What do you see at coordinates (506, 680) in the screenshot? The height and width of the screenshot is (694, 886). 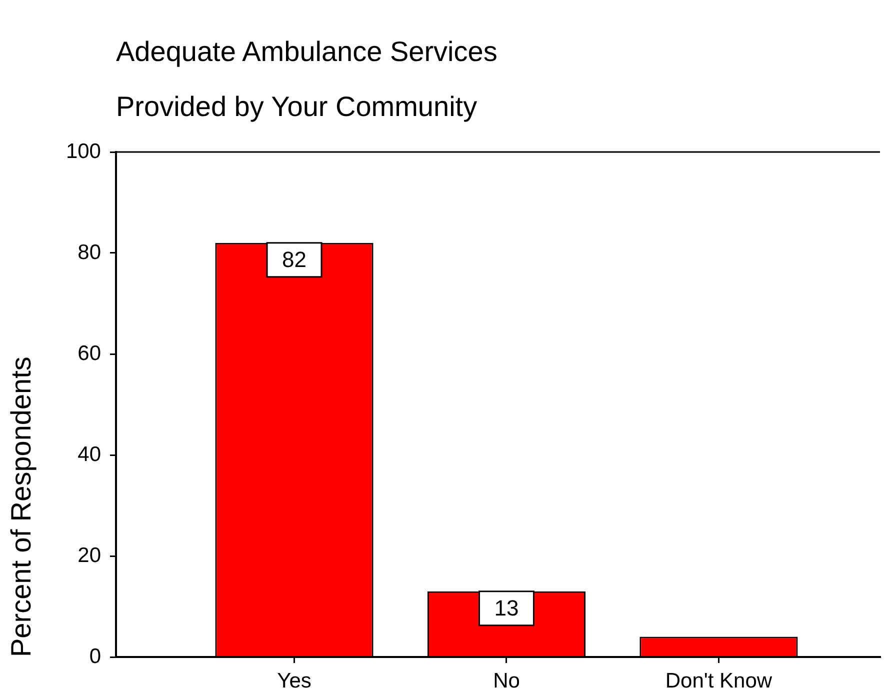 I see `x-tick-label: No` at bounding box center [506, 680].